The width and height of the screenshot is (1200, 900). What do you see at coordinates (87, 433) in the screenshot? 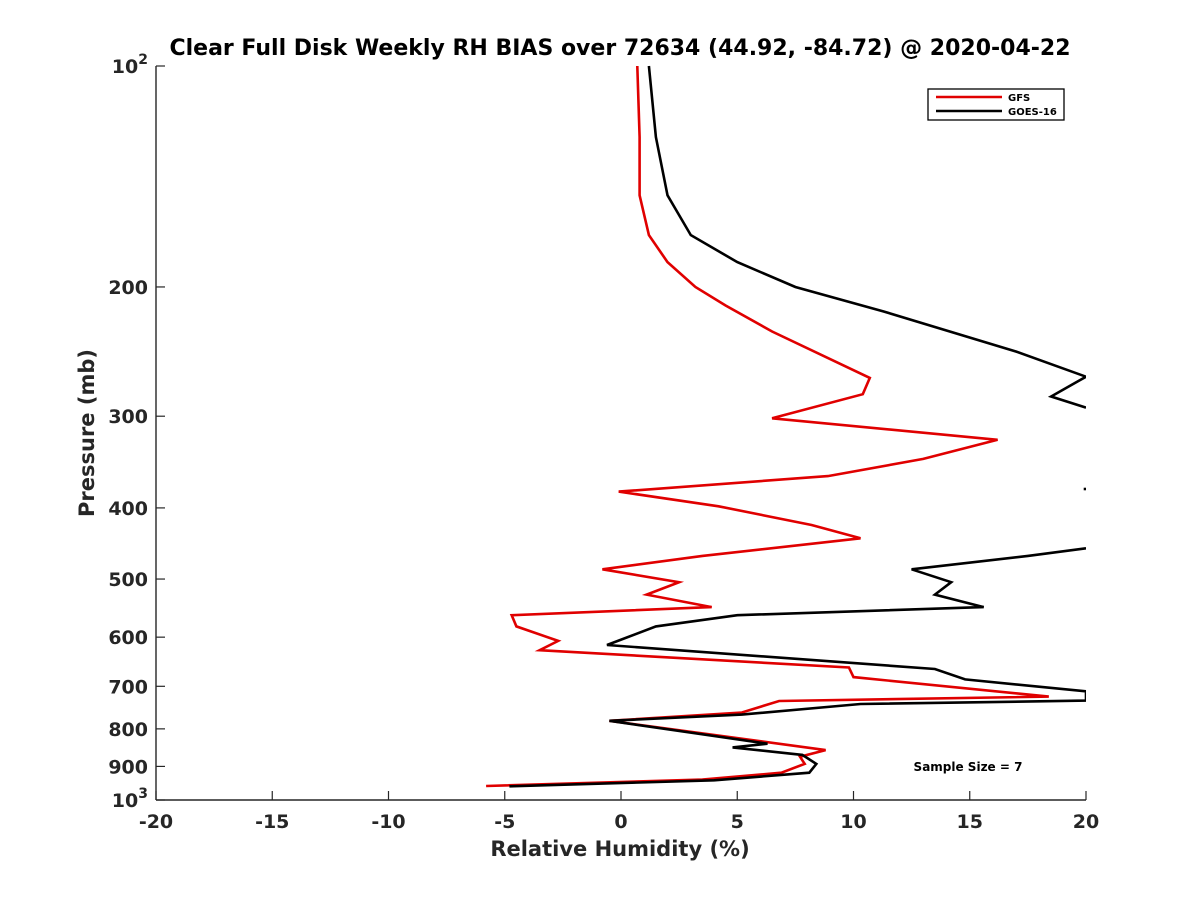
I see `y-axis-label: Pressure (mb)` at bounding box center [87, 433].